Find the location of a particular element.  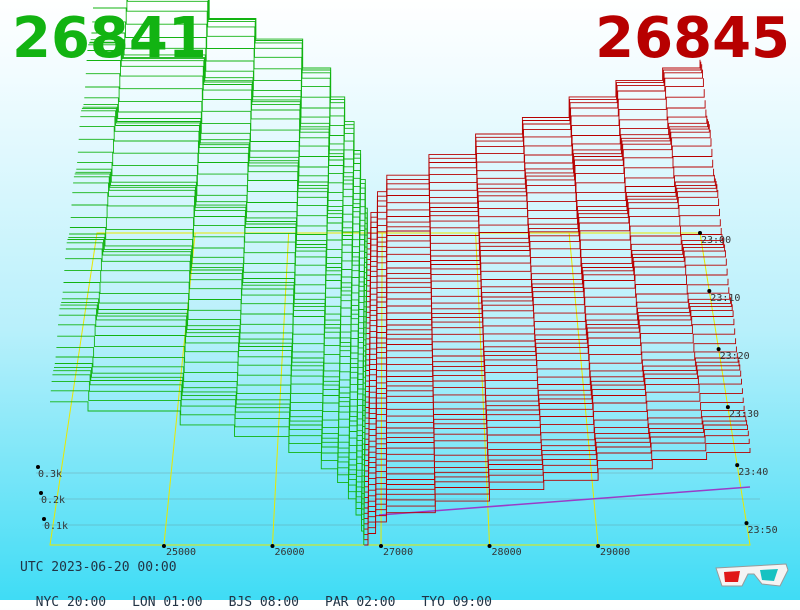

3d-glasses-icon is located at coordinates (752, 576).